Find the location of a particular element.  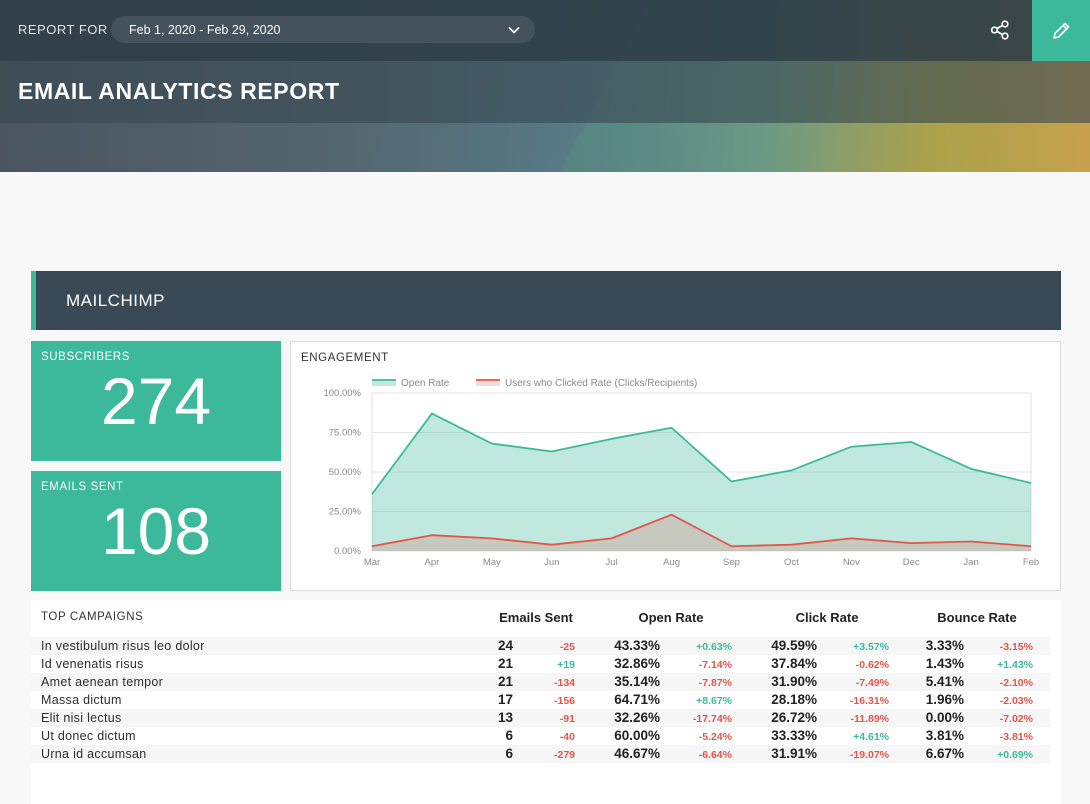

date-range-value: Feb 1, 2020 - Feb 29, 2020 is located at coordinates (205, 29).